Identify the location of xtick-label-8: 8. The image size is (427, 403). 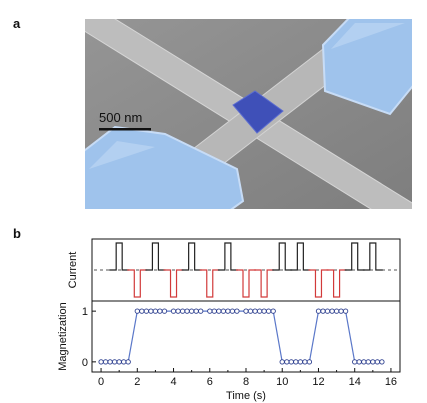
(246, 382).